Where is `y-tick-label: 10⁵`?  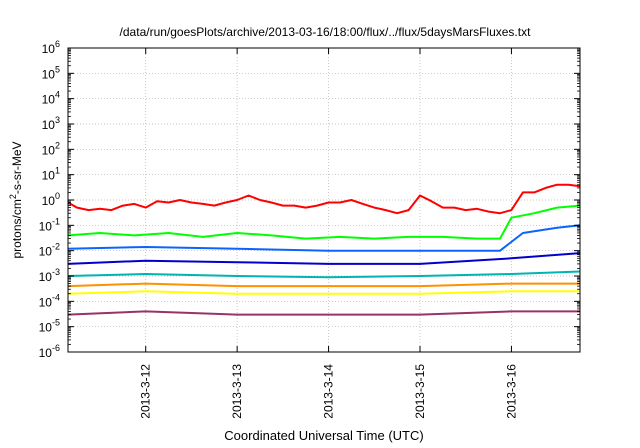 y-tick-label: 10⁵ is located at coordinates (51, 72).